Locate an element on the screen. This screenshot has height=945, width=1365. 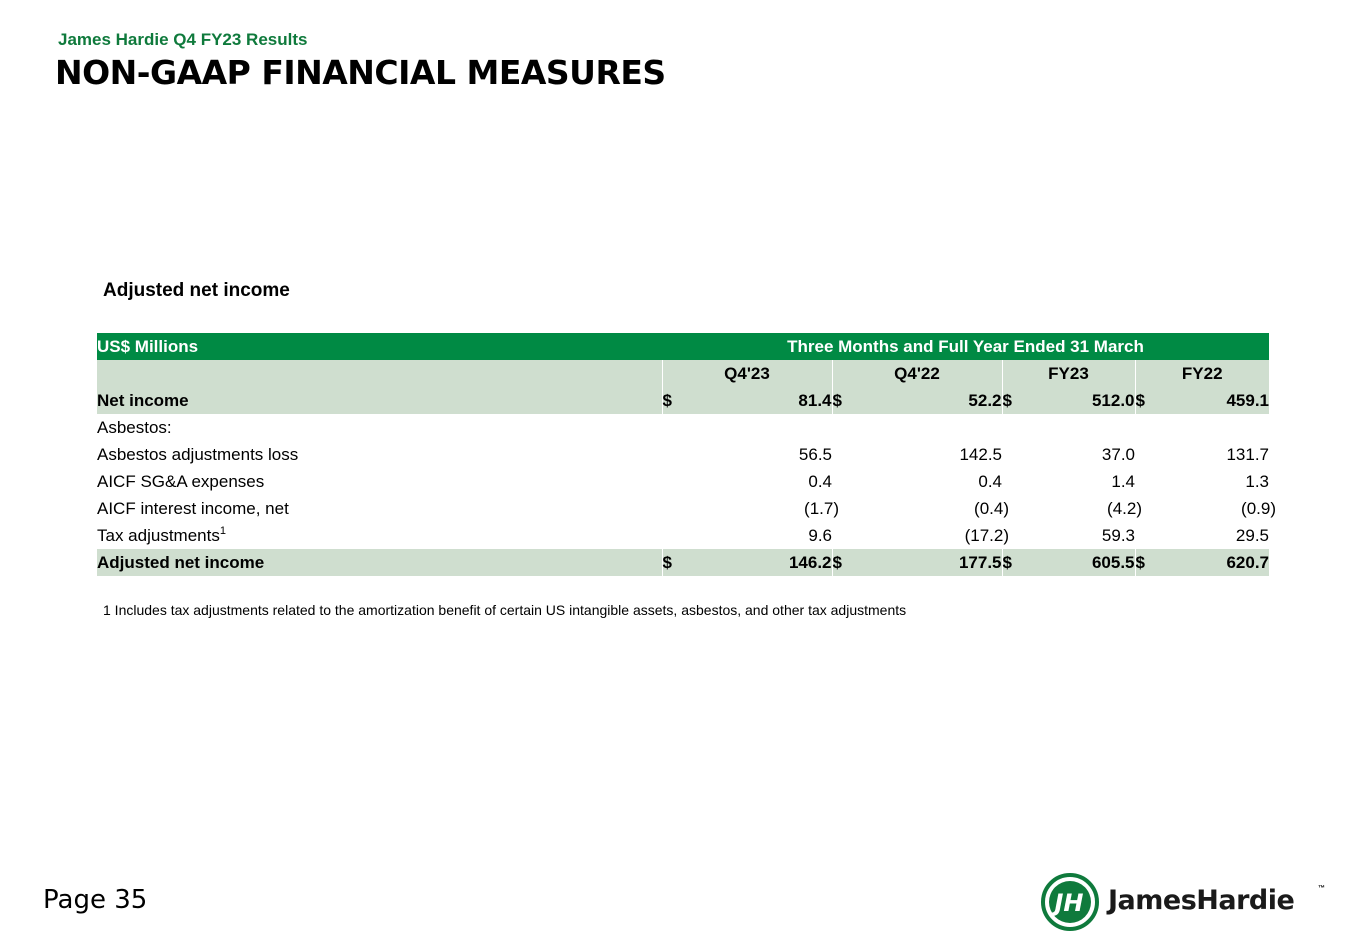
cell-value: (0.9) is located at coordinates (1258, 508).